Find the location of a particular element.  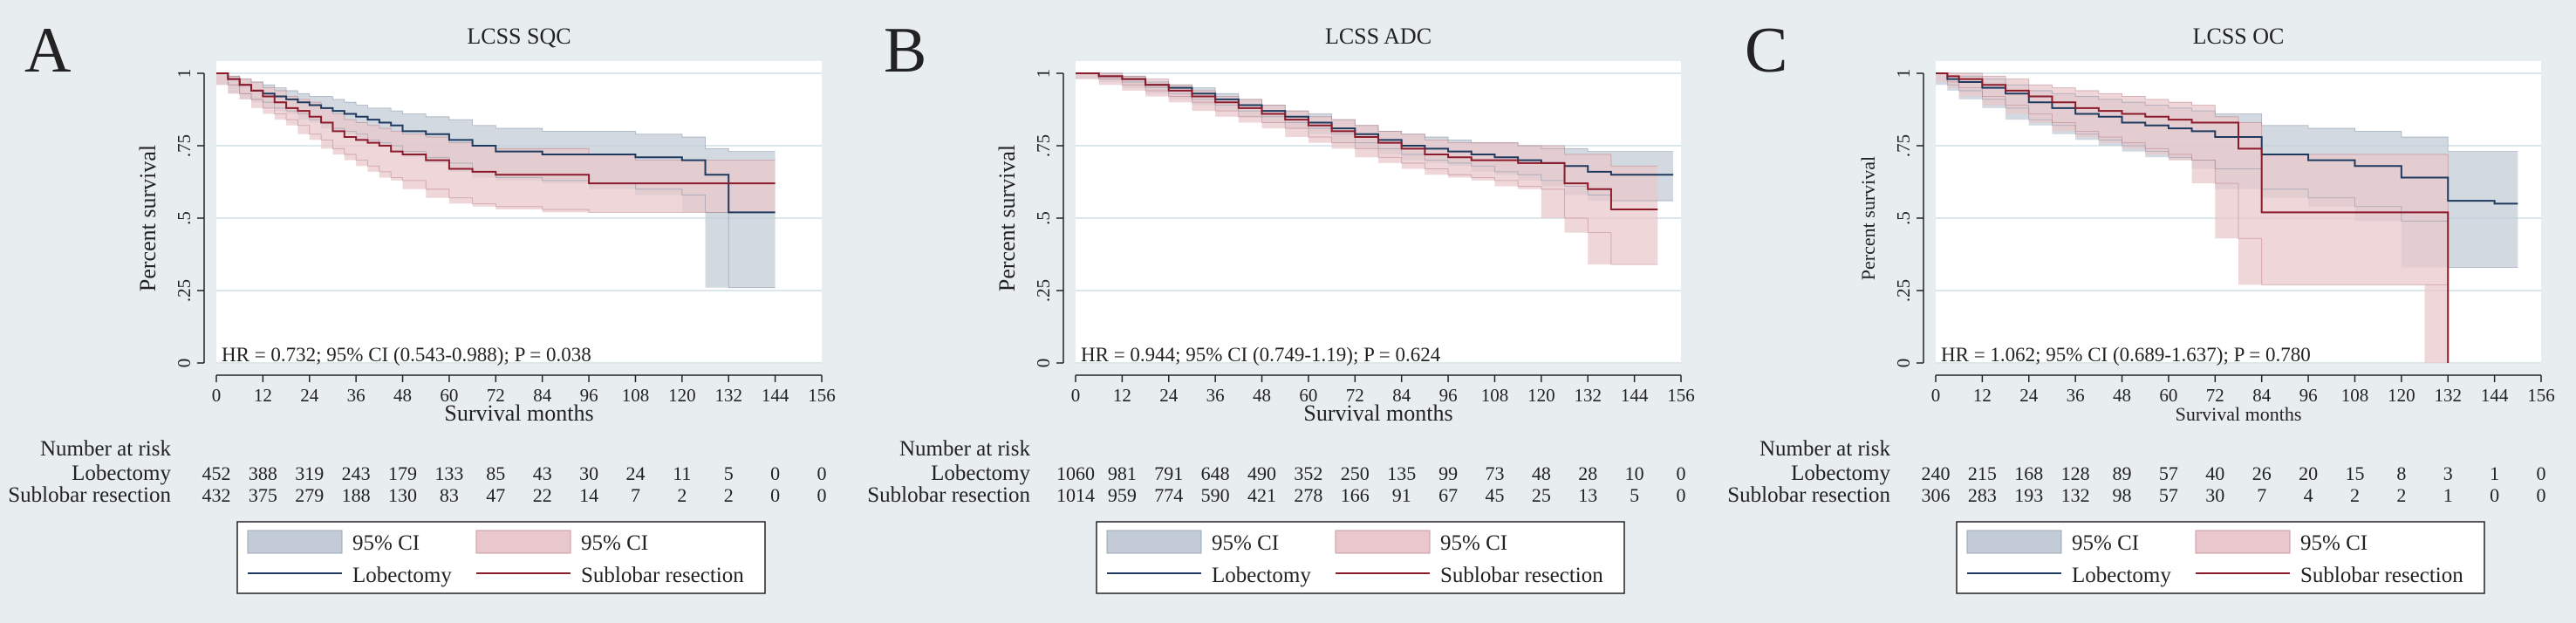

risk-count: 774 is located at coordinates (1168, 495).